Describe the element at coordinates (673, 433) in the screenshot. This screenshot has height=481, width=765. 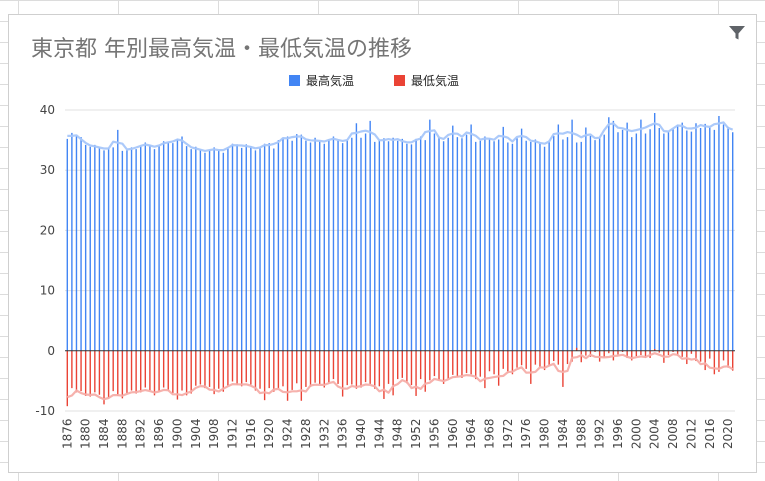
I see `x-tick-label: 2008` at that location.